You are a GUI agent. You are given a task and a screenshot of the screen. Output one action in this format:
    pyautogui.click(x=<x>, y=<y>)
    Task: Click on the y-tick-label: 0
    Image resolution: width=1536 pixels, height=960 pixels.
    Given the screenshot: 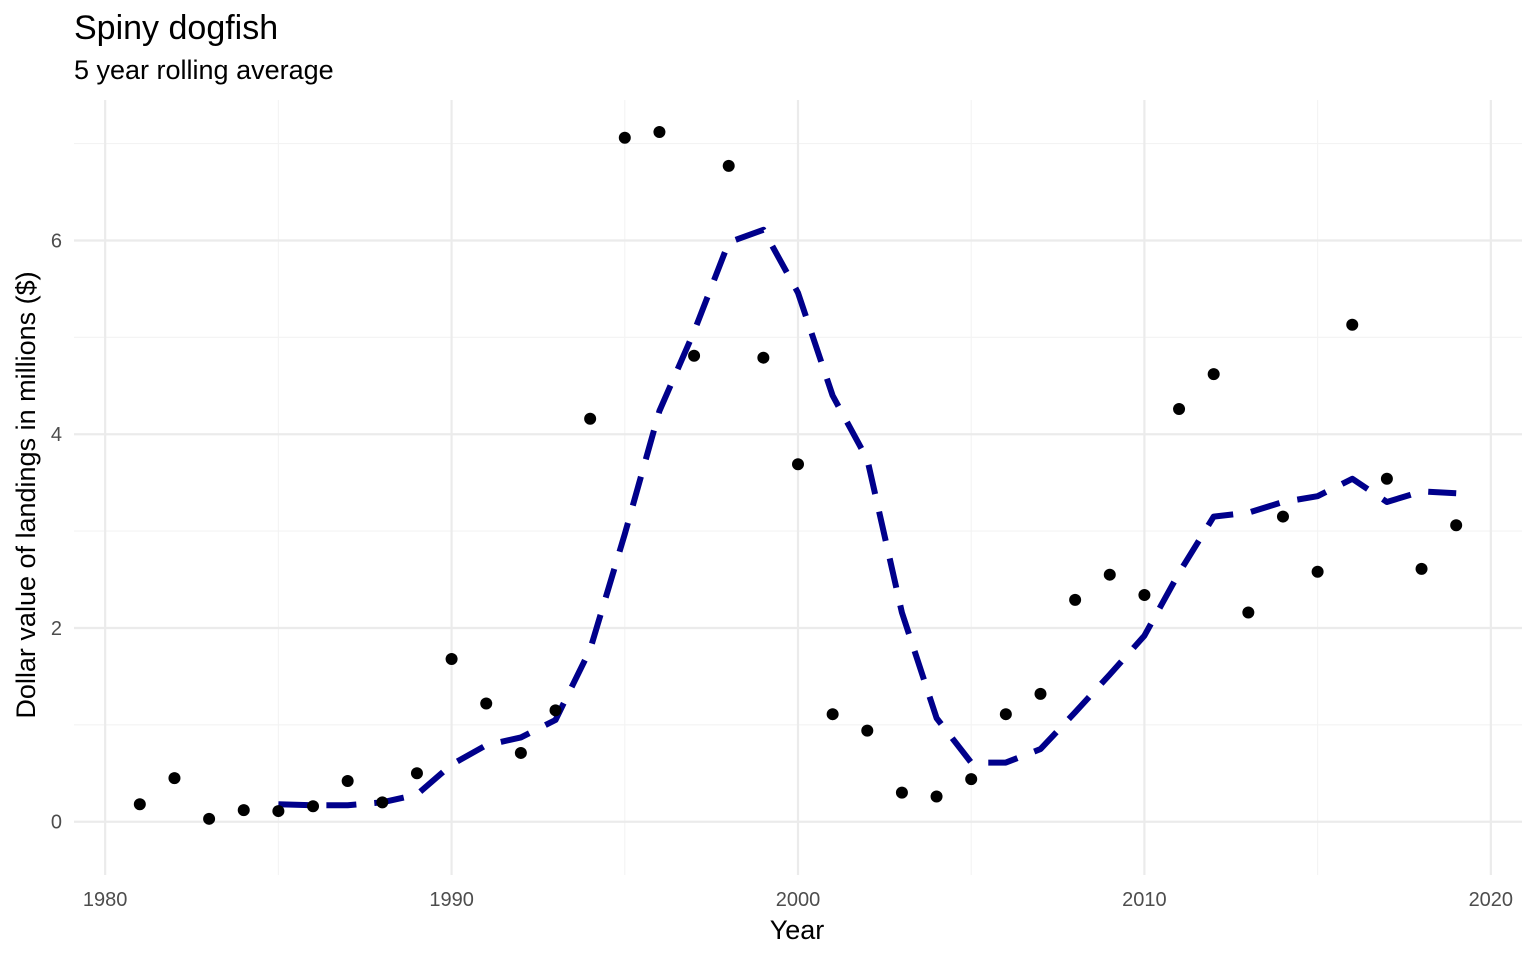 What is the action you would take?
    pyautogui.click(x=56, y=823)
    